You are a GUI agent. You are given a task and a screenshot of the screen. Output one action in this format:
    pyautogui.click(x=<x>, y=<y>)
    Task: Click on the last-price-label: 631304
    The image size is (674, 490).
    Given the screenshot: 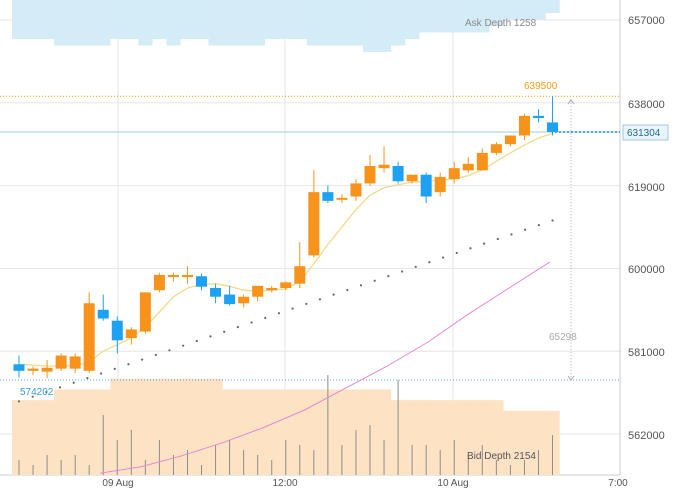 What is the action you would take?
    pyautogui.click(x=644, y=133)
    